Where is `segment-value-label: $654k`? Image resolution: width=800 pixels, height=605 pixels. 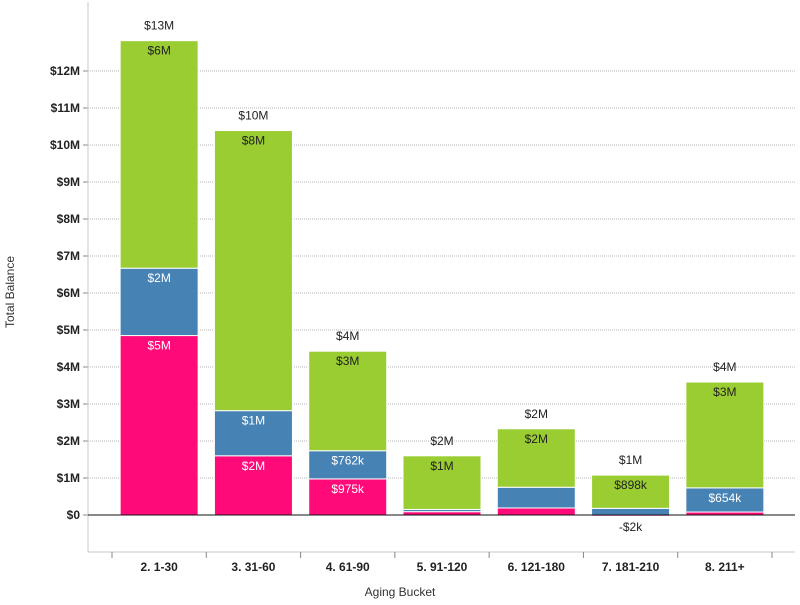 segment-value-label: $654k is located at coordinates (726, 498).